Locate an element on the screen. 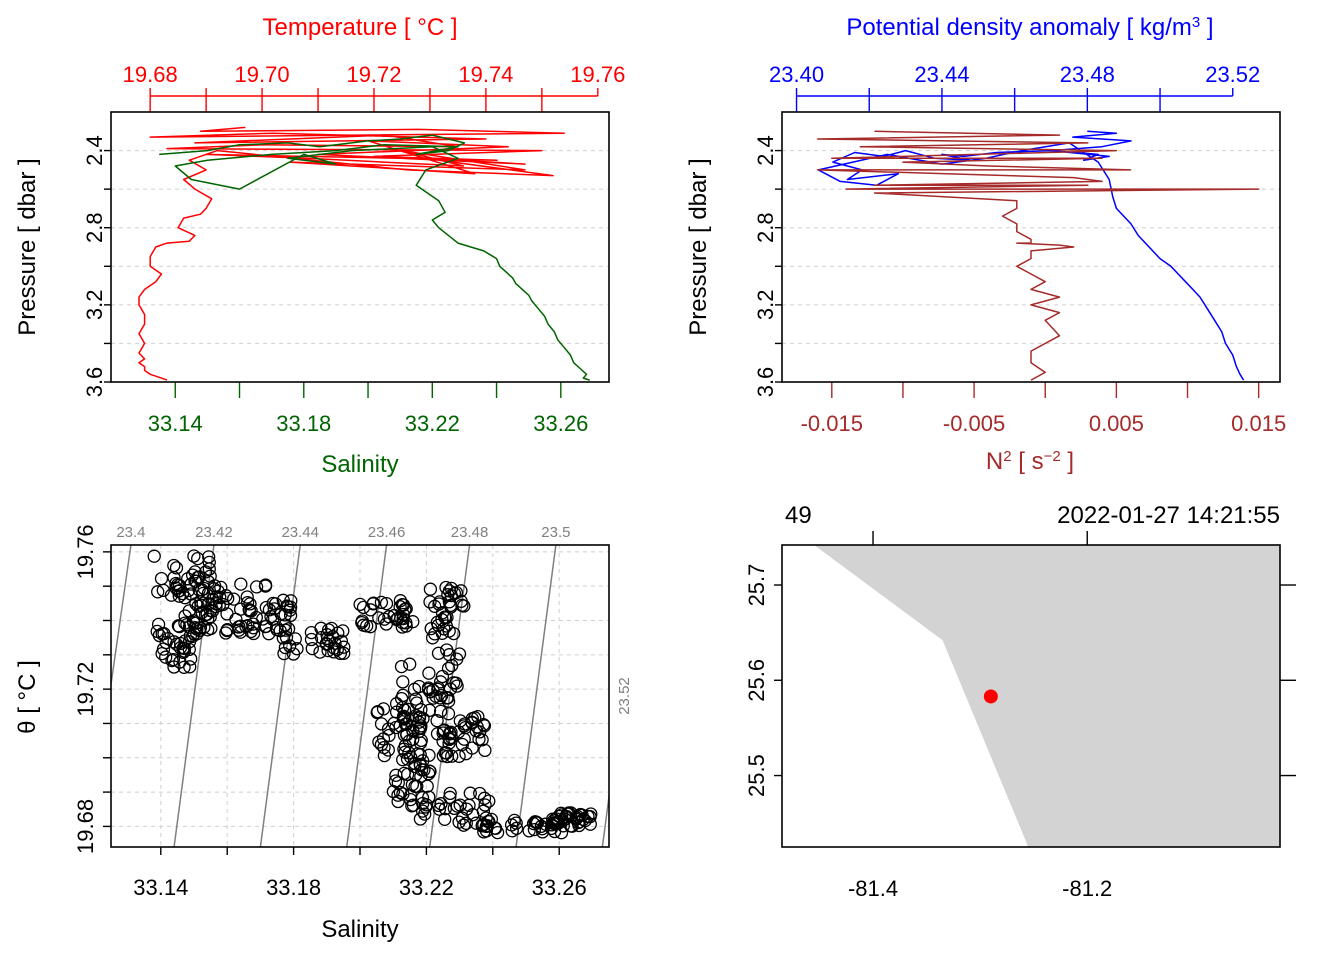 This screenshot has height=960, width=1344. p1-bottom-tick-label: 33.14 is located at coordinates (175, 423).